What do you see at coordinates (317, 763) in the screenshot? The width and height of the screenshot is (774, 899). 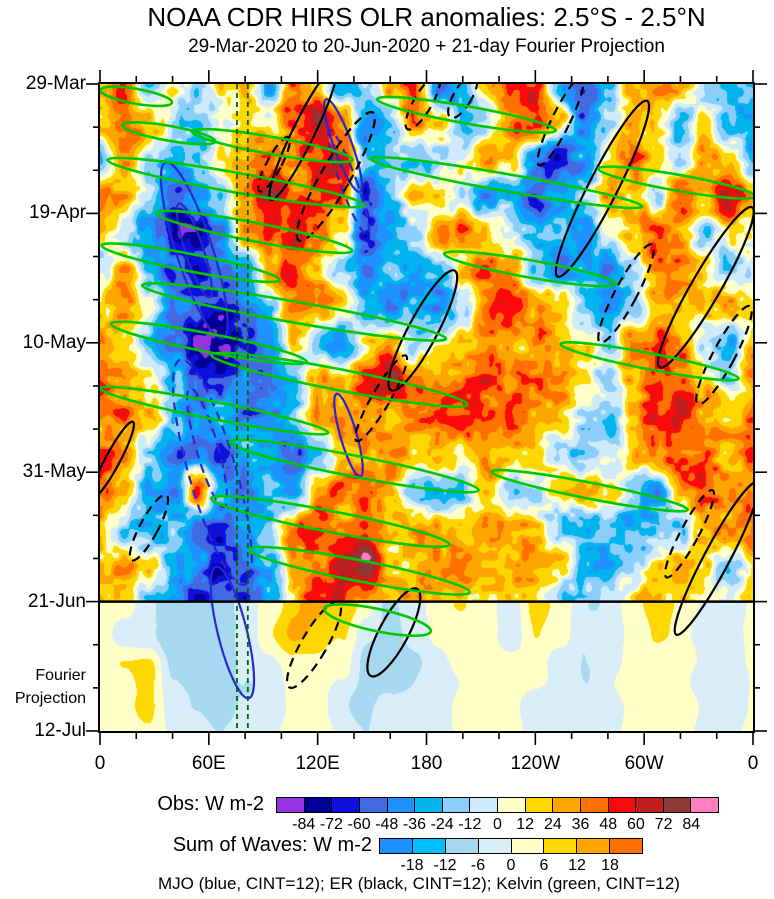 I see `x-axis-longitude-label: 120E` at bounding box center [317, 763].